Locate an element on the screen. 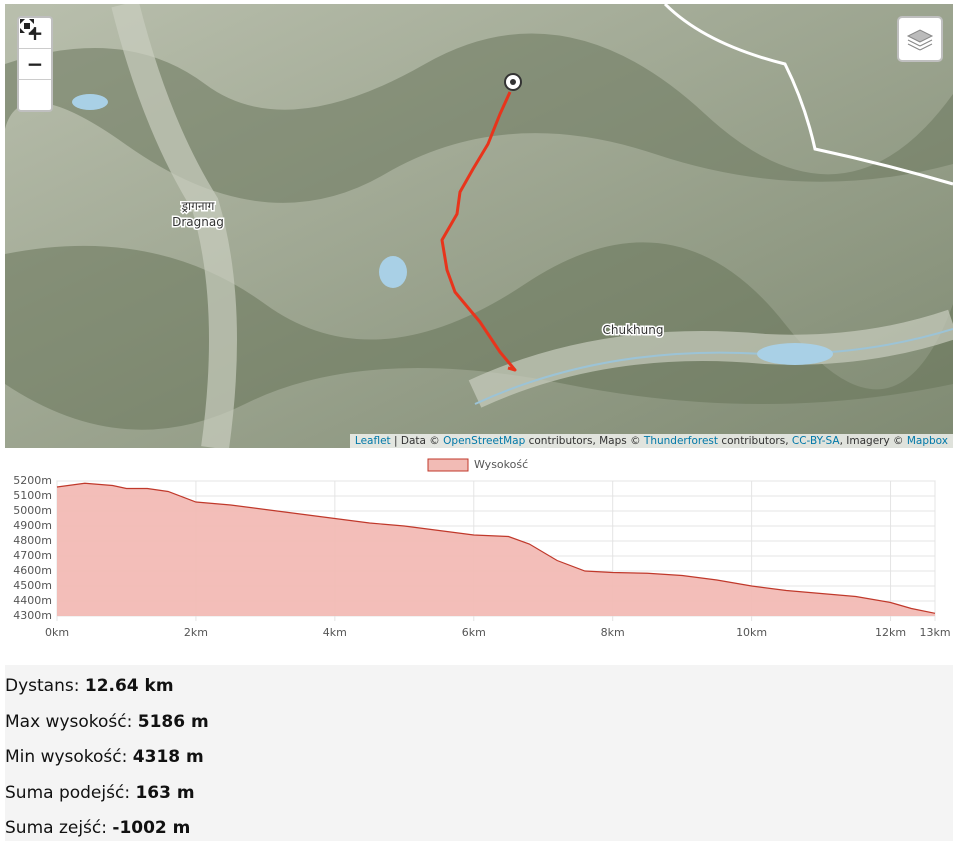  fullscreen is located at coordinates (35, 64).